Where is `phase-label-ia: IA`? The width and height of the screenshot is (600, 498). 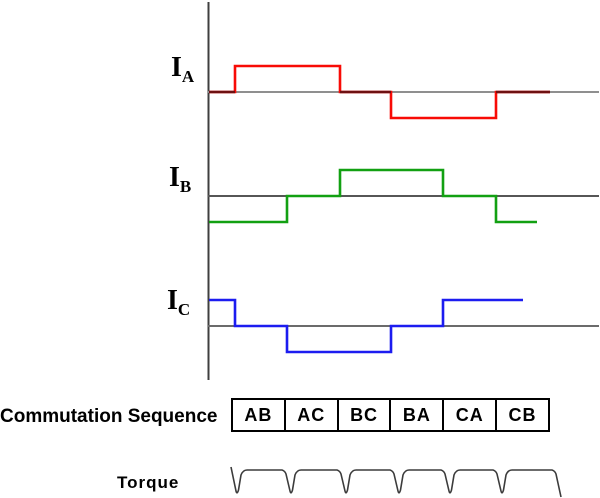
phase-label-ia: IA is located at coordinates (182, 69).